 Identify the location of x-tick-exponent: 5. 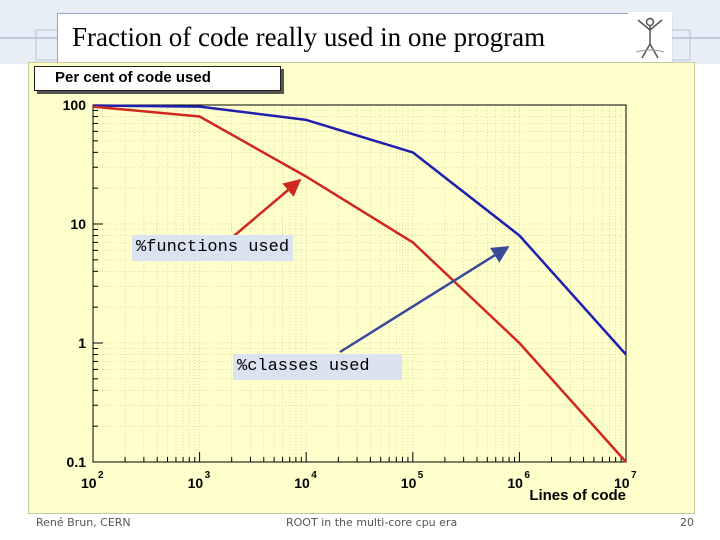
(421, 475).